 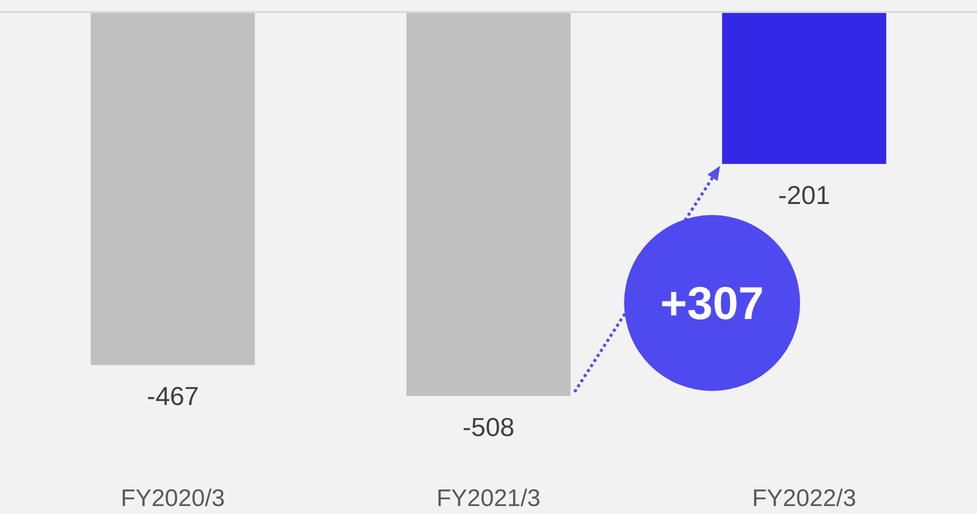 What do you see at coordinates (488, 498) in the screenshot?
I see `x-tick-label: FY2021/3` at bounding box center [488, 498].